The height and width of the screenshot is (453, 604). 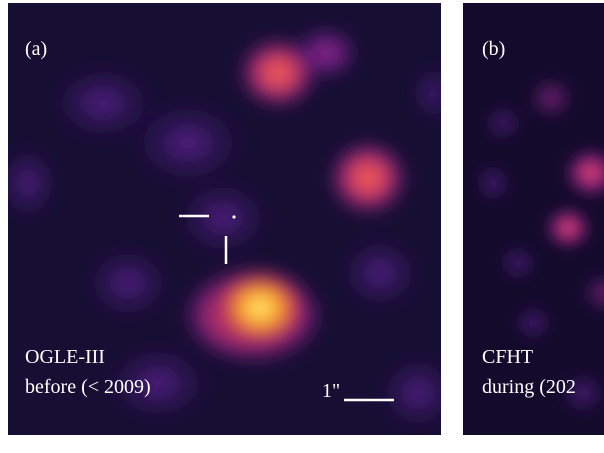 I want to click on panel-a-label: (a), so click(x=36, y=49).